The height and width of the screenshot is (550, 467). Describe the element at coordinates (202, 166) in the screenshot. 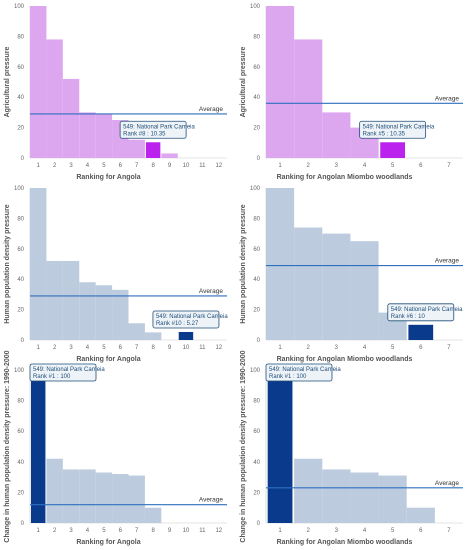

I see `x-tick-label: 11` at that location.